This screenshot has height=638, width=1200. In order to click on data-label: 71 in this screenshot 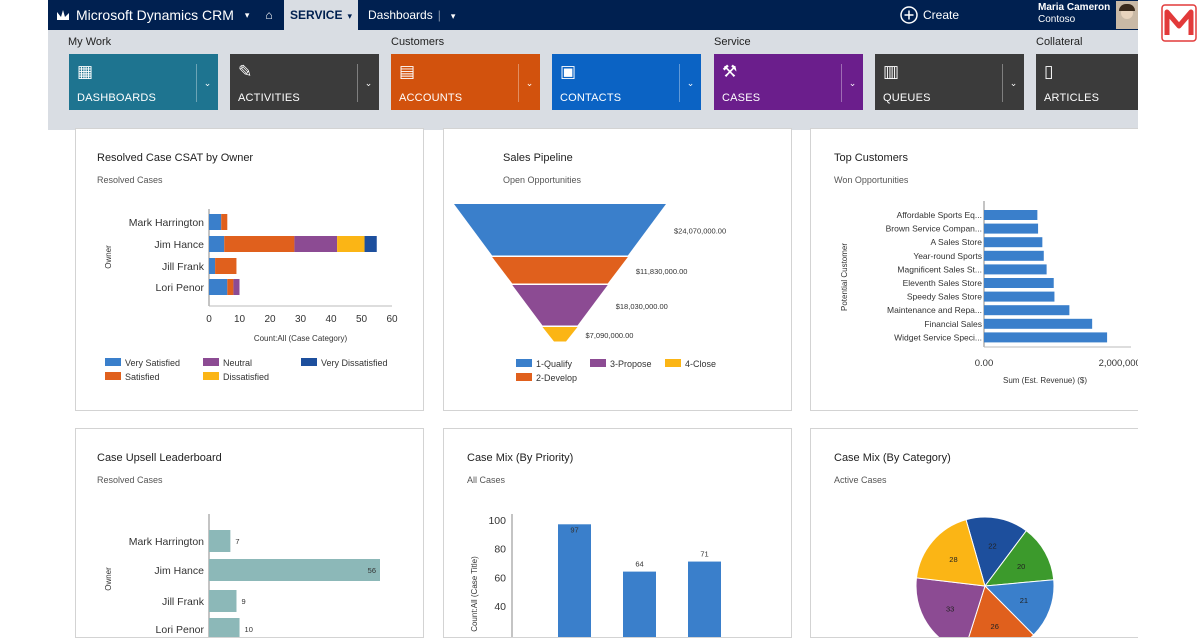, I will do `click(704, 554)`.